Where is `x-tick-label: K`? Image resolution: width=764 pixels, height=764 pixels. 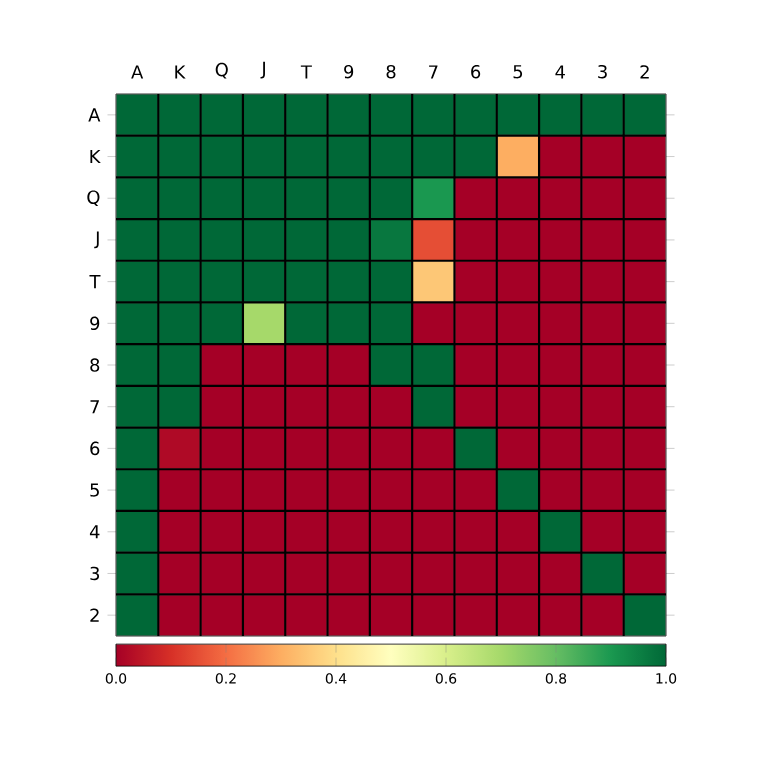
x-tick-label: K is located at coordinates (180, 72).